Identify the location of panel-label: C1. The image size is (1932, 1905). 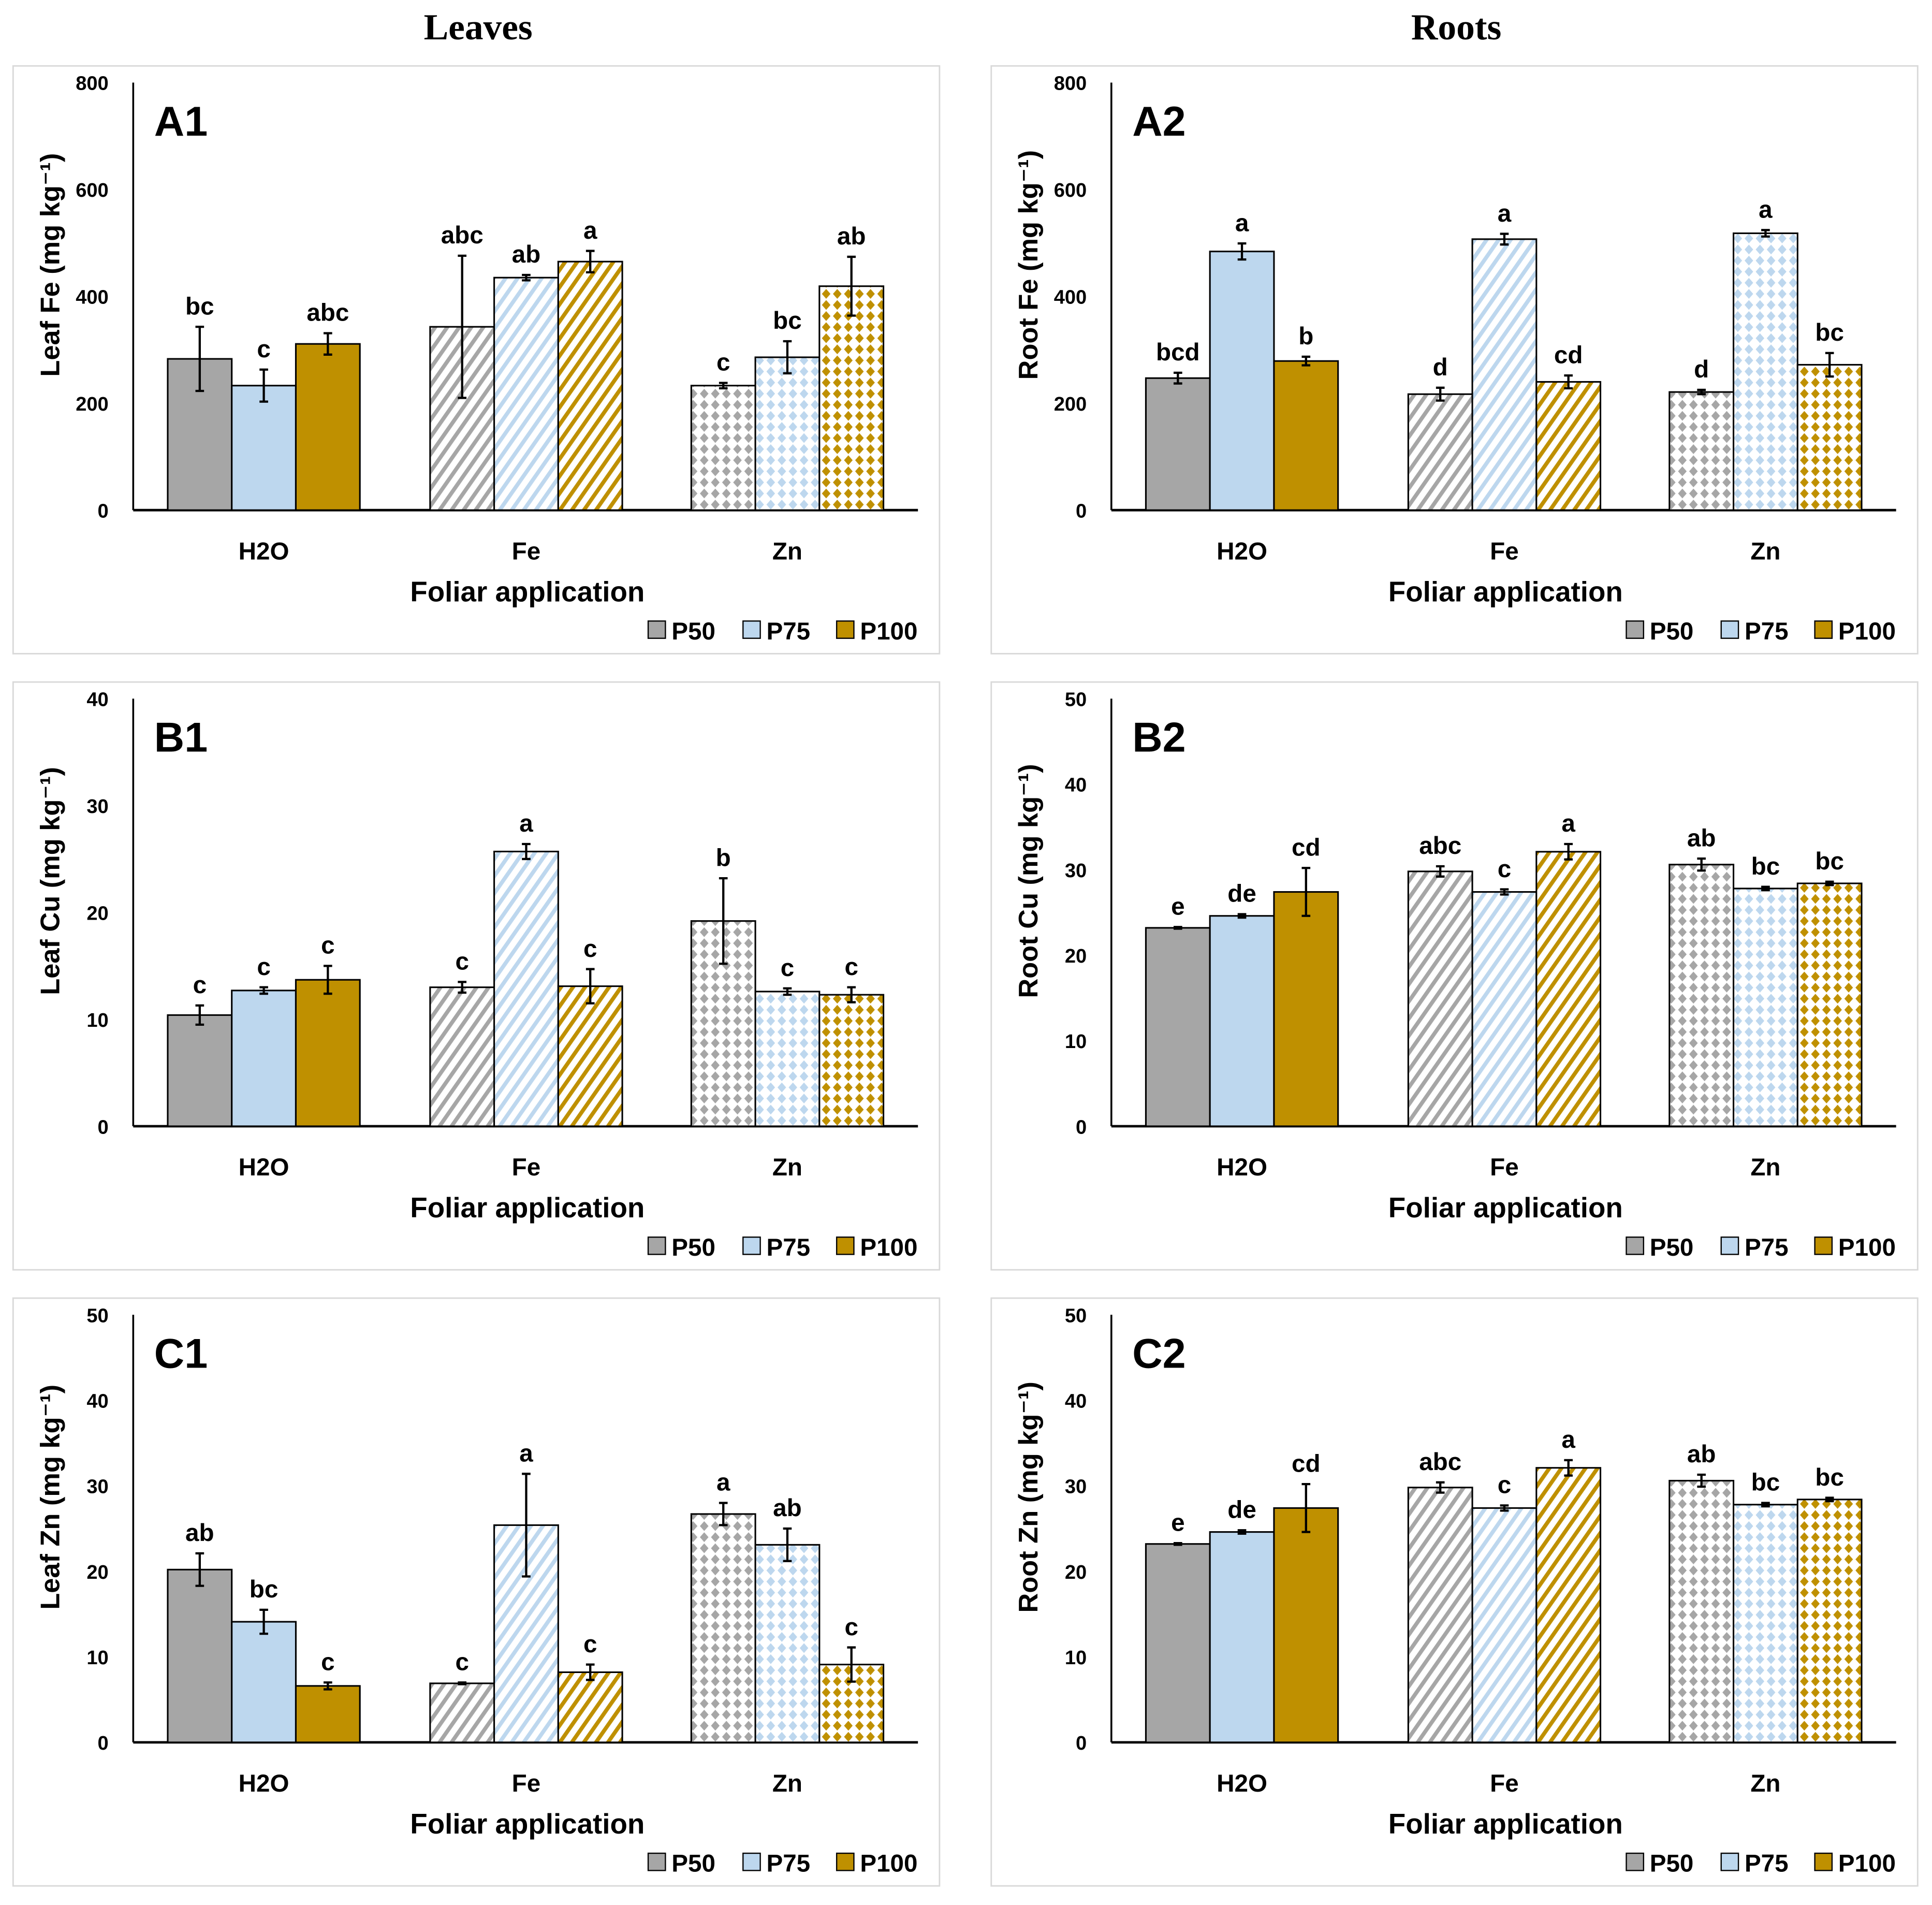
(181, 1354).